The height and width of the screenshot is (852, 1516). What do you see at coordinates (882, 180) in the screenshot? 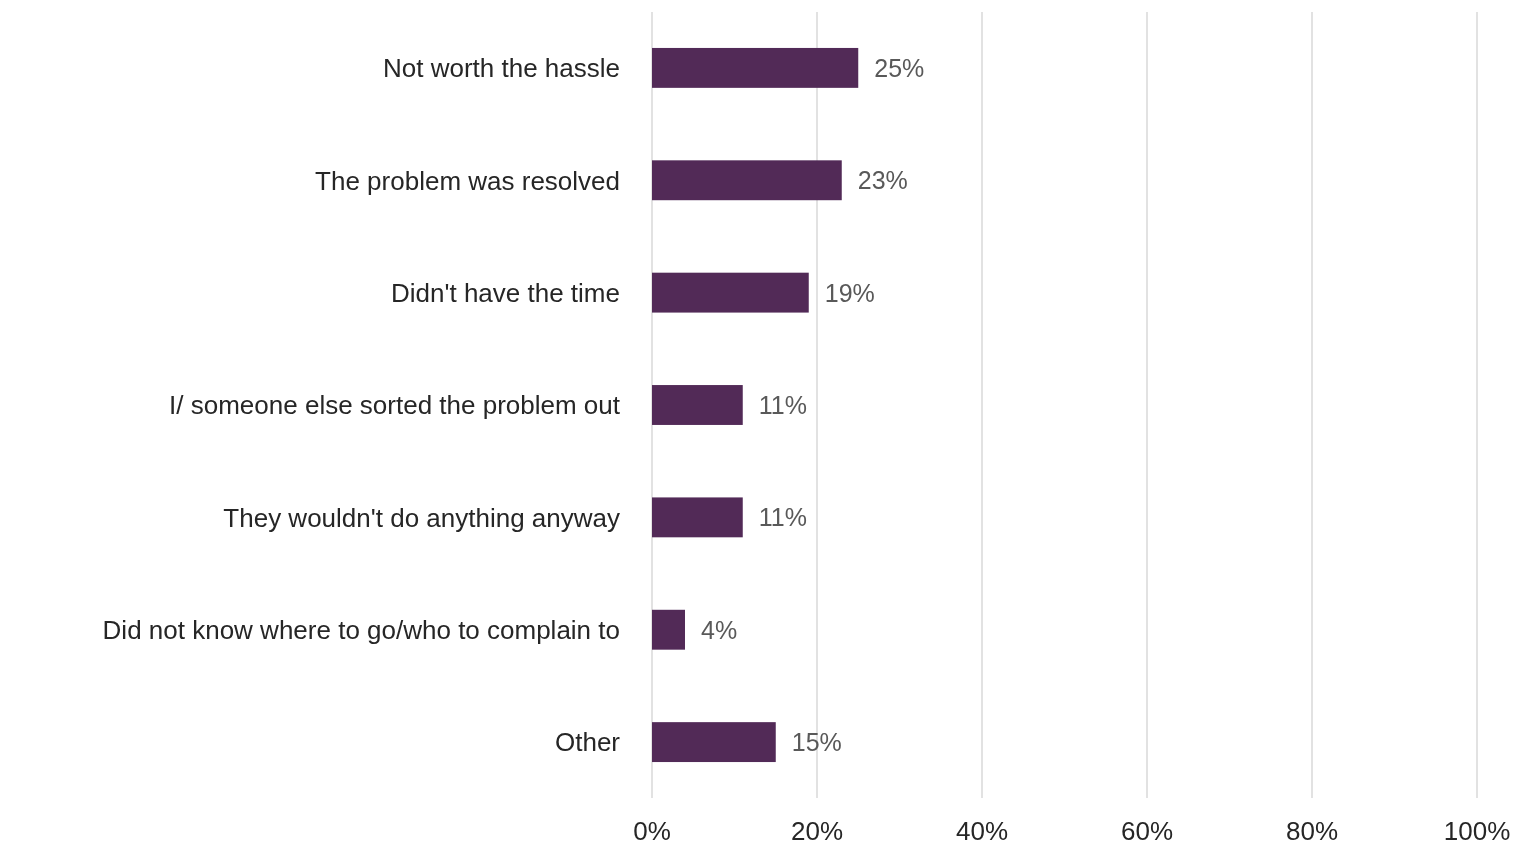
I see `data-label: 23%` at bounding box center [882, 180].